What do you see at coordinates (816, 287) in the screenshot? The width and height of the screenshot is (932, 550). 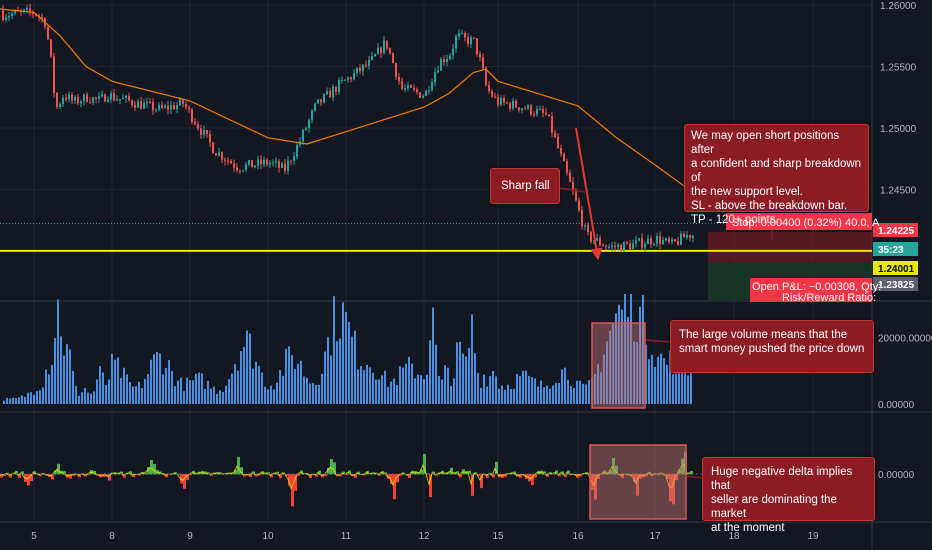 I see `pnl-label: Open P&L: −0.00308, Qty:` at bounding box center [816, 287].